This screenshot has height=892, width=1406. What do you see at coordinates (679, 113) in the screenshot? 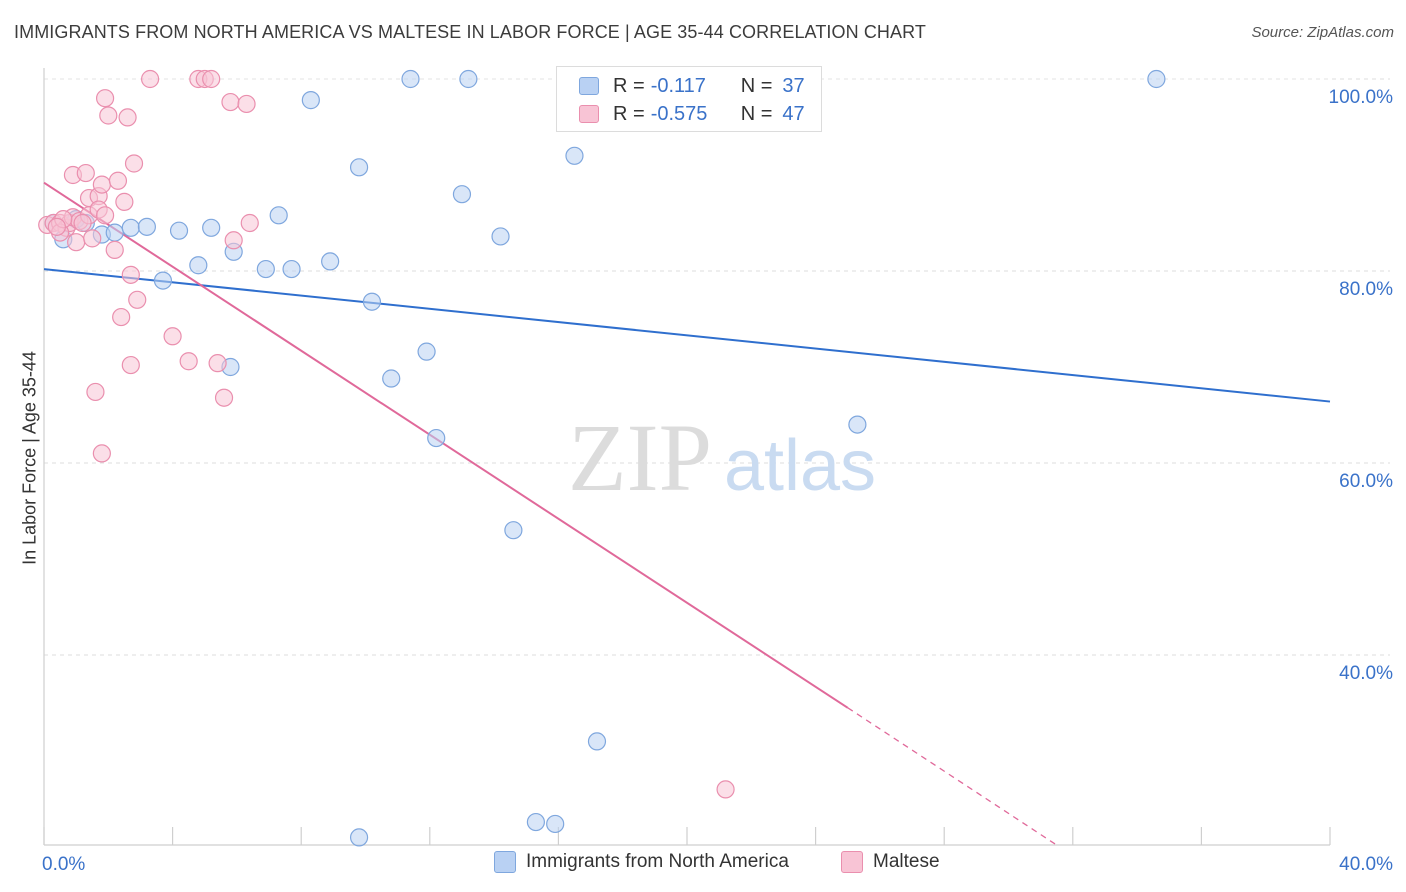
I see `r-value-maltese: -0.575` at bounding box center [679, 113].